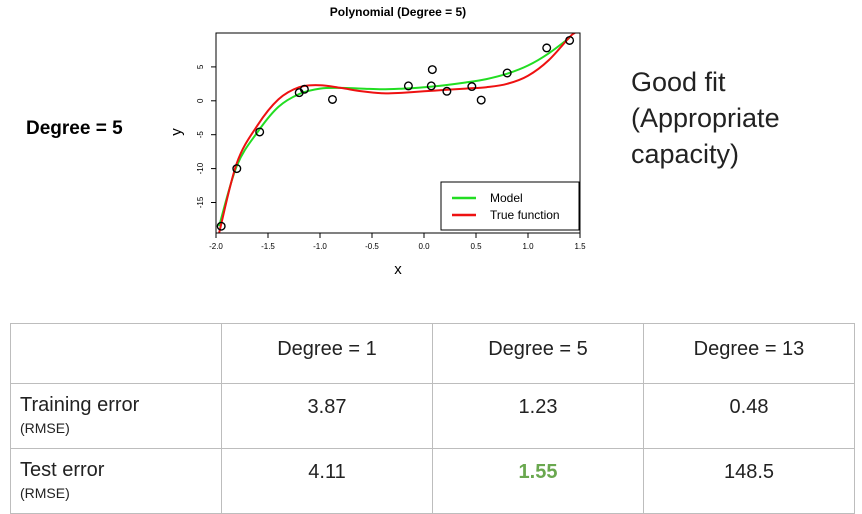  I want to click on y-axis-label: y, so click(176, 132).